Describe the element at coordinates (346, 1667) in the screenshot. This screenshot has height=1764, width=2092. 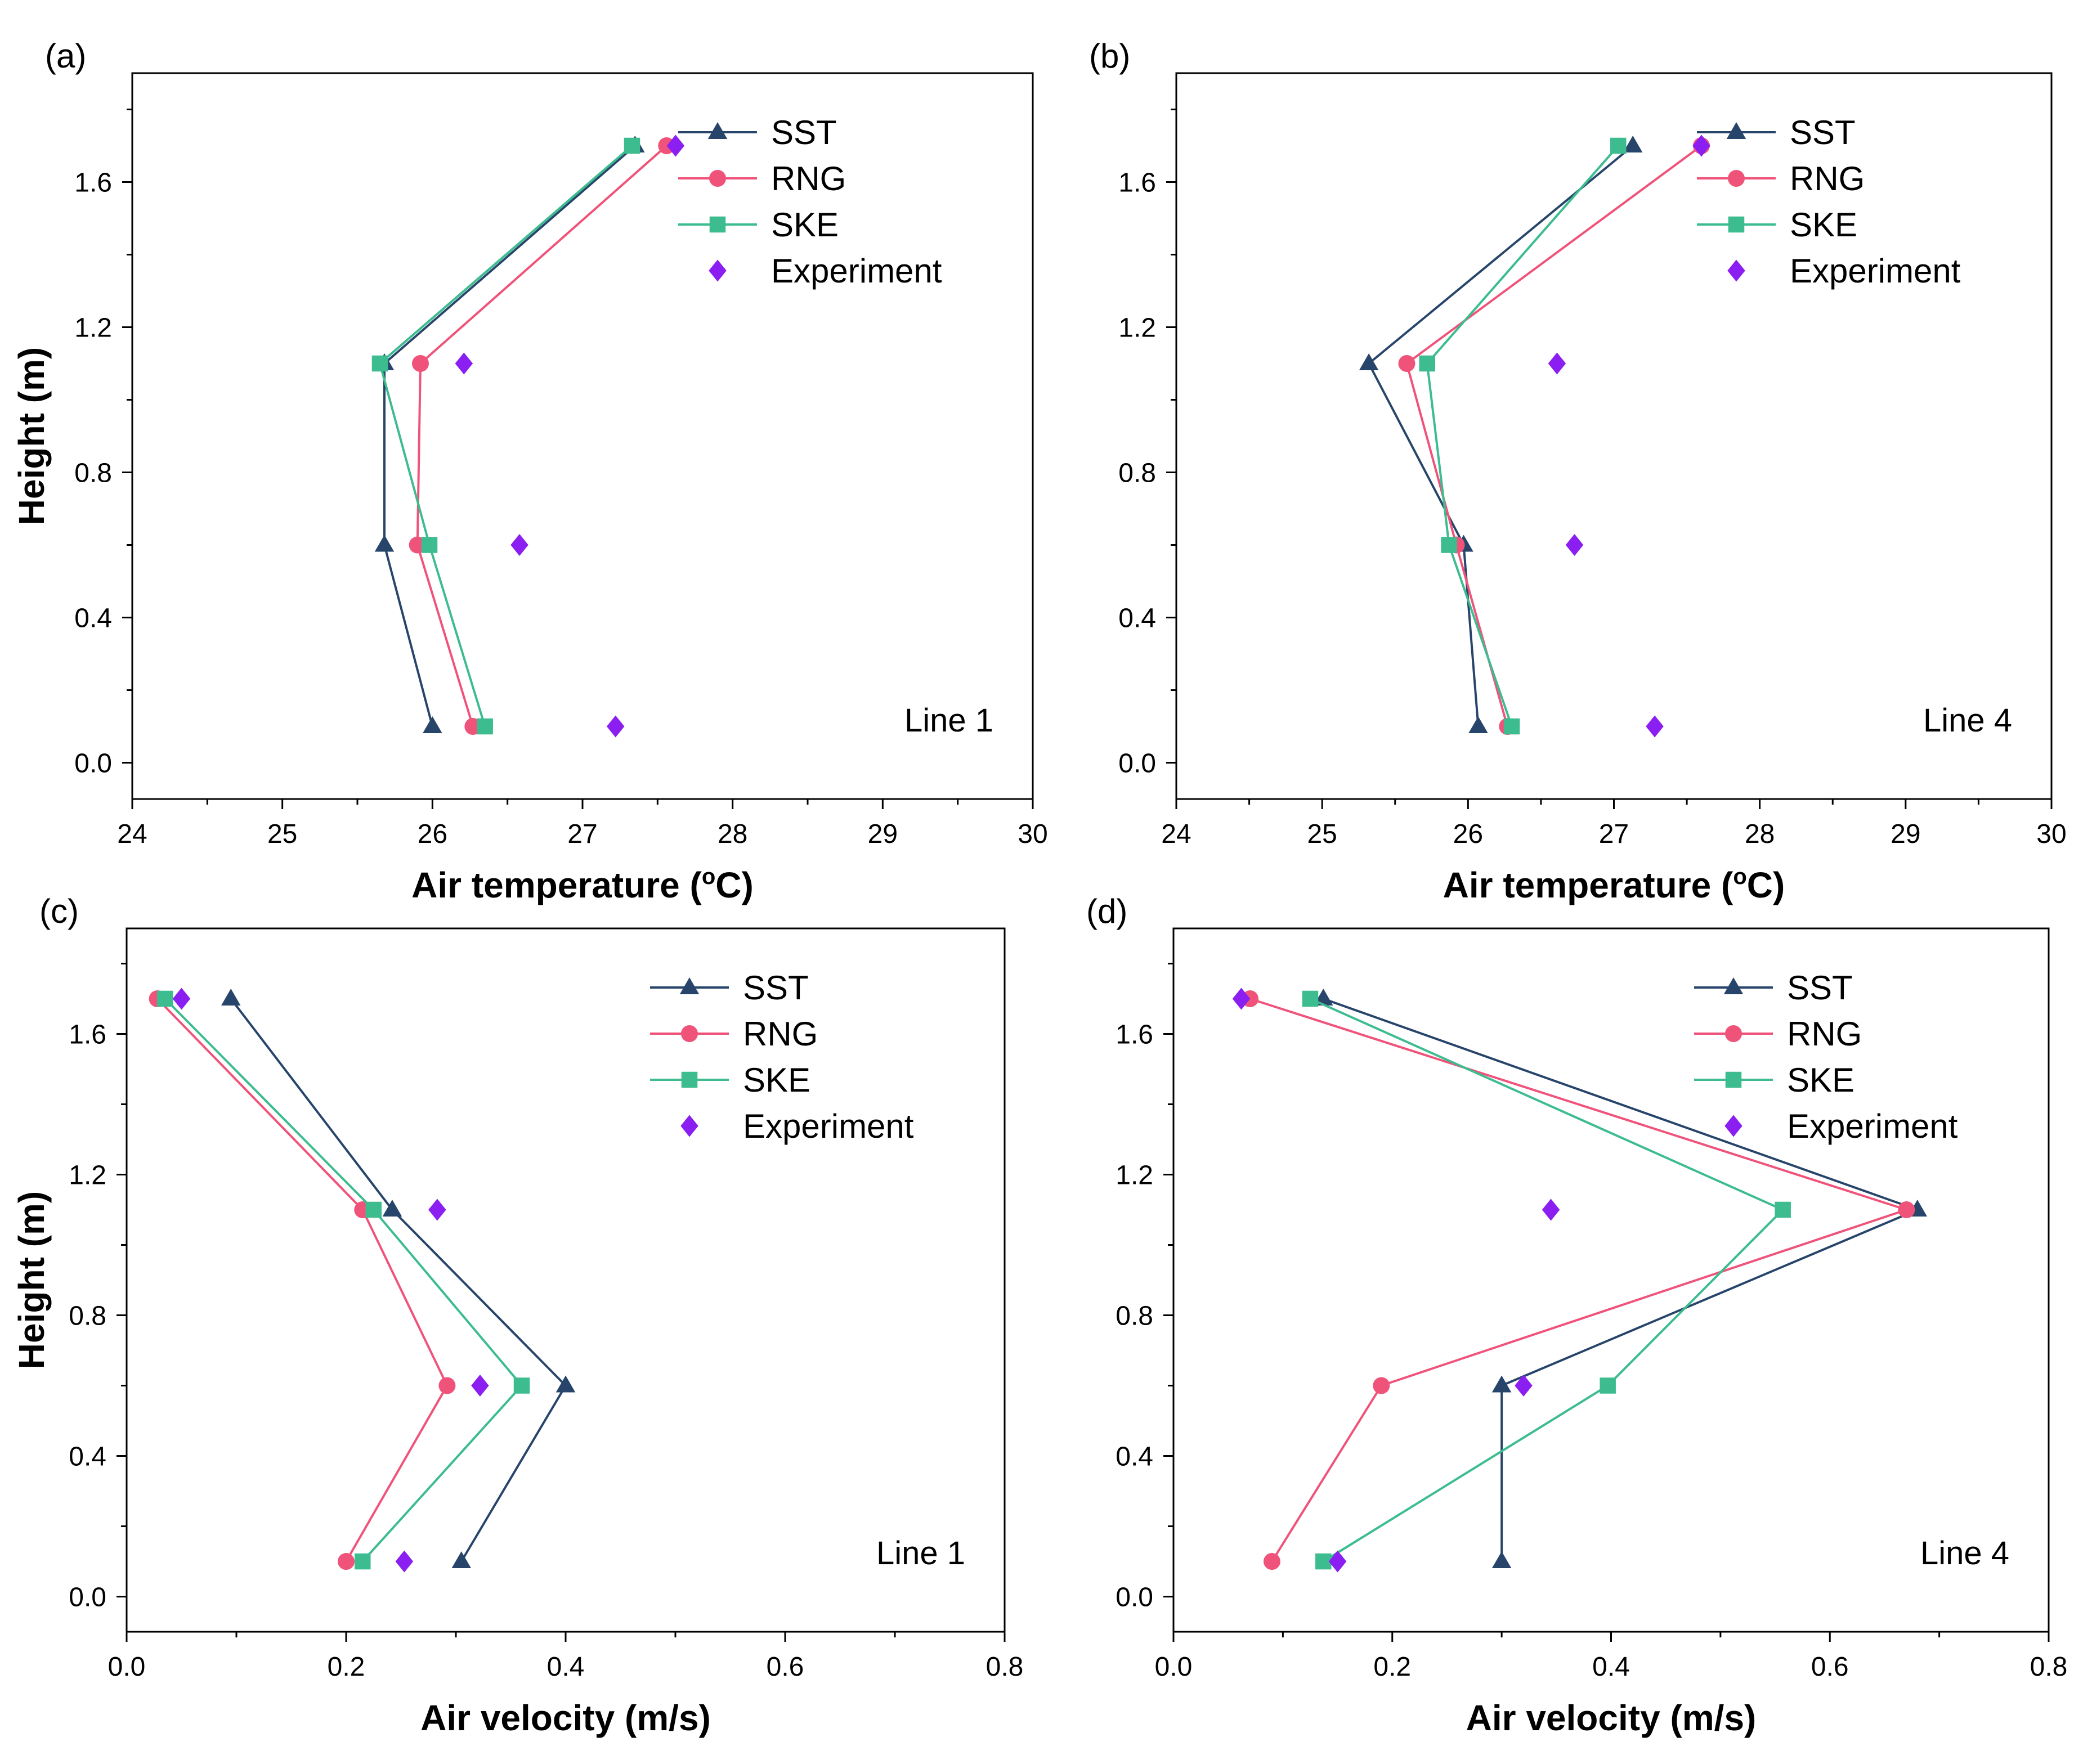
I see `x-tick-label: 0.2` at that location.